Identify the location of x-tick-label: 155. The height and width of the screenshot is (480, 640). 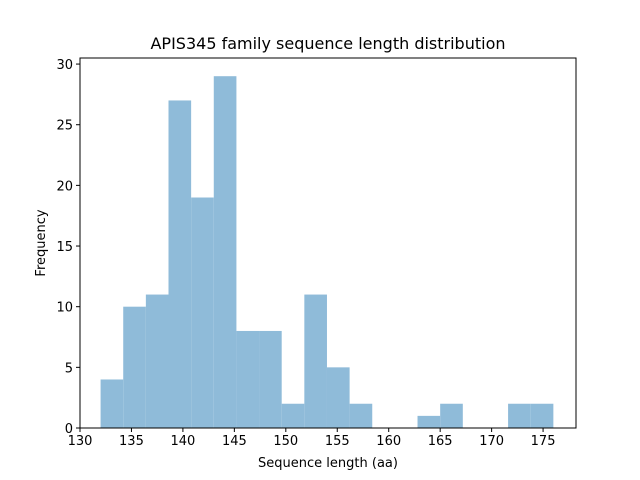
(337, 441).